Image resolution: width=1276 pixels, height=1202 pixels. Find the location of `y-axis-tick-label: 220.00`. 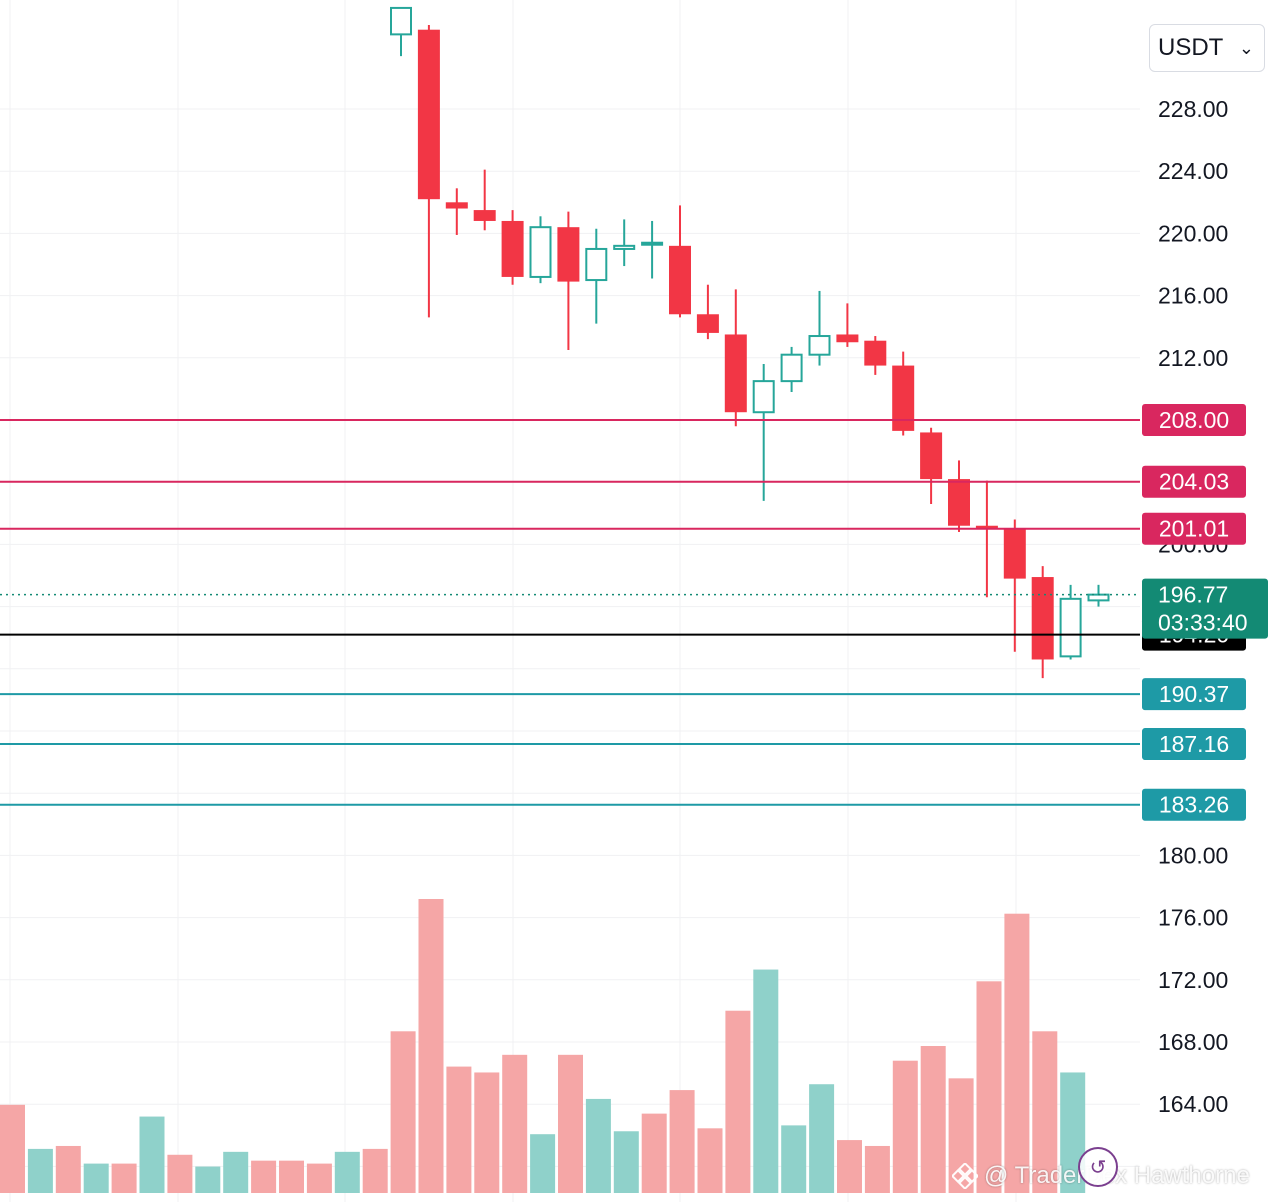

y-axis-tick-label: 220.00 is located at coordinates (1193, 233).